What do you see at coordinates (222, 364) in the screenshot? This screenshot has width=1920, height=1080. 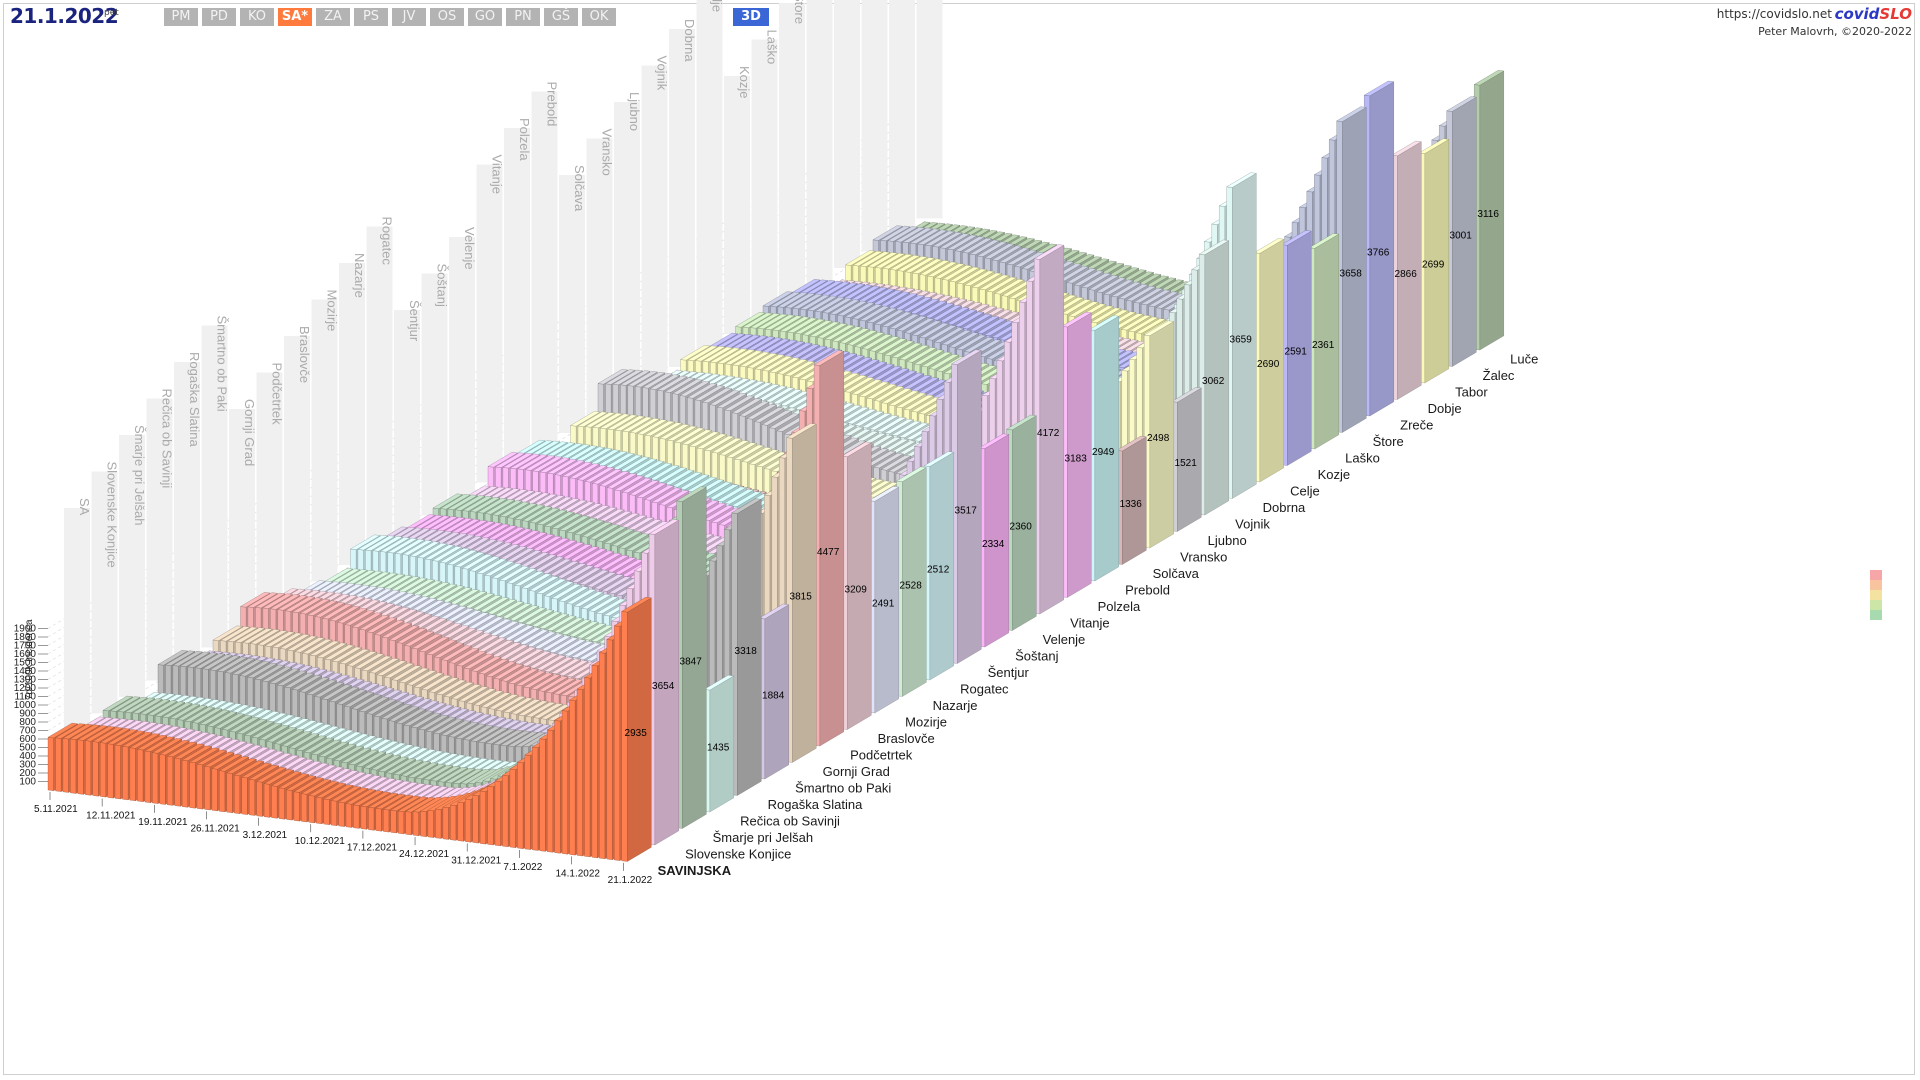 I see `back-label-5: Šmartno ob Paki` at bounding box center [222, 364].